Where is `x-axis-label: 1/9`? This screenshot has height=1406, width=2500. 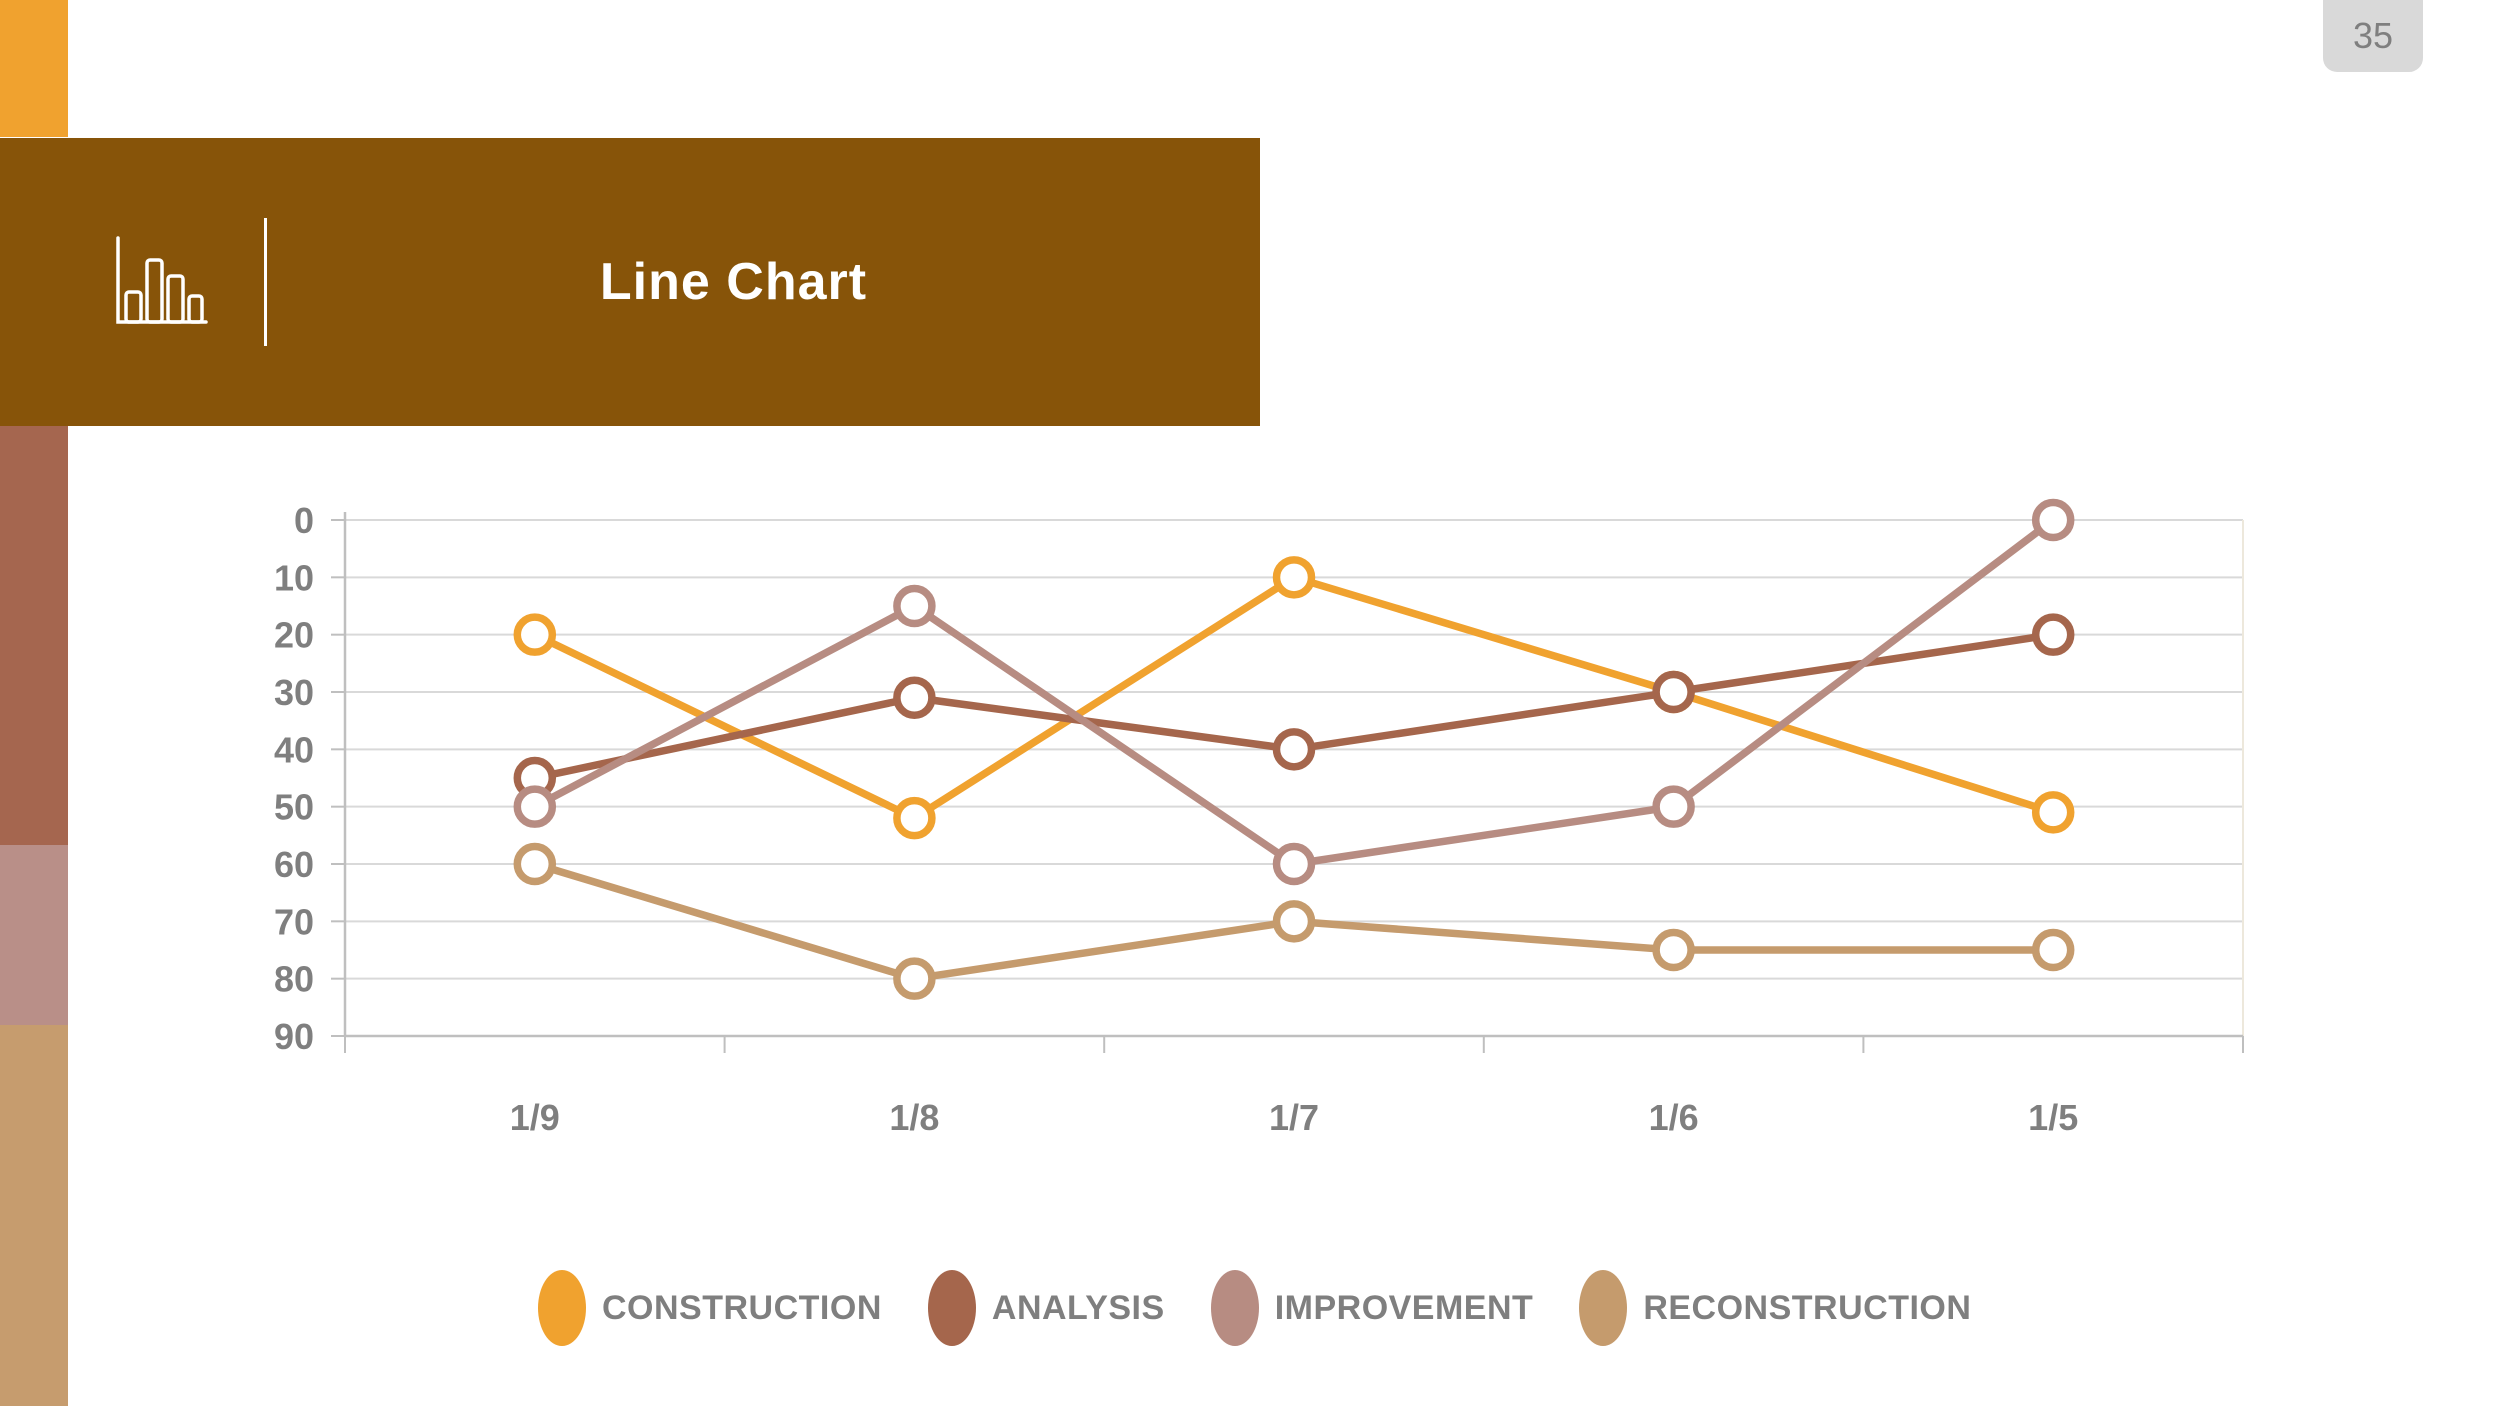 x-axis-label: 1/9 is located at coordinates (535, 1117).